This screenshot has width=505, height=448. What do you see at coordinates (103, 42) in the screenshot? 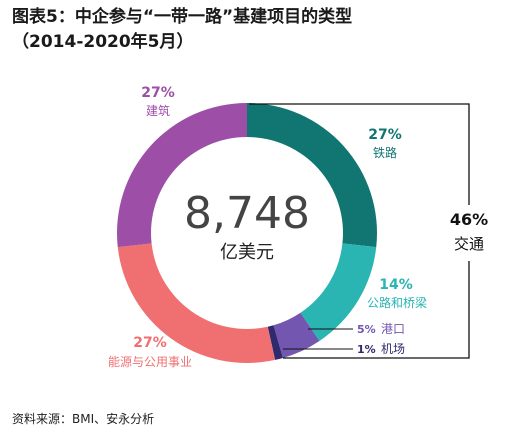
I see `chart-subtitle: （2014-2020年5月）` at bounding box center [103, 42].